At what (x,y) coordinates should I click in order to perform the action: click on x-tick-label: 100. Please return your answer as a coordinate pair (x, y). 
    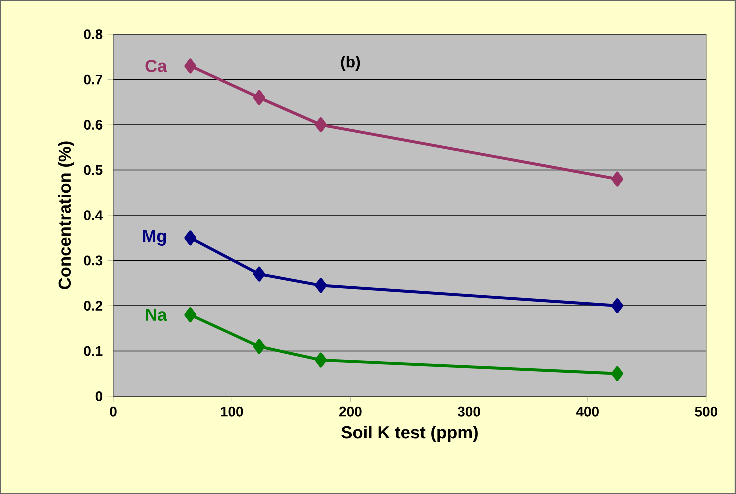
    Looking at the image, I should click on (232, 411).